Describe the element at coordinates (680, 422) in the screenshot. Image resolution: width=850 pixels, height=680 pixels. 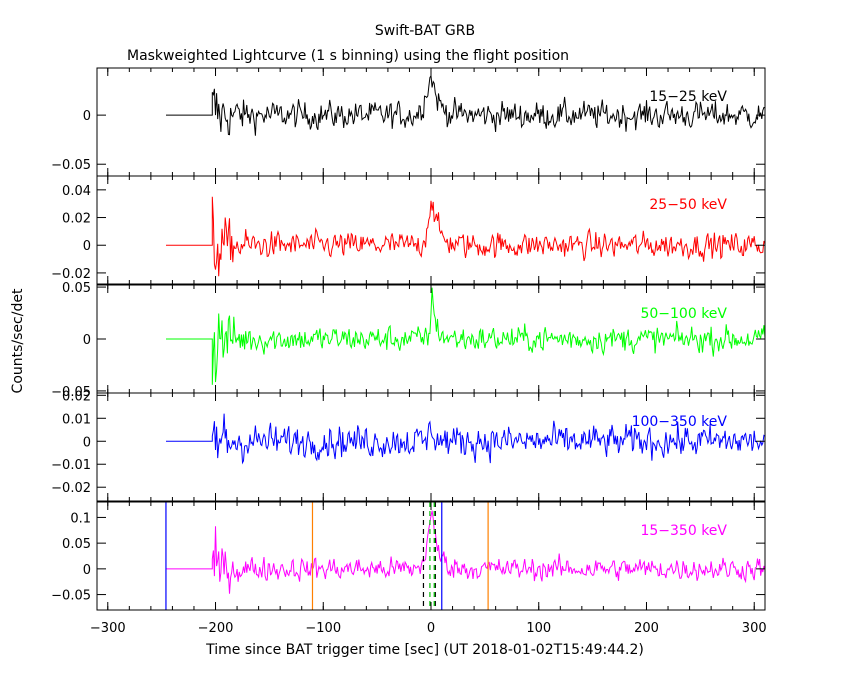
I see `band-label: 100−350 keV` at that location.